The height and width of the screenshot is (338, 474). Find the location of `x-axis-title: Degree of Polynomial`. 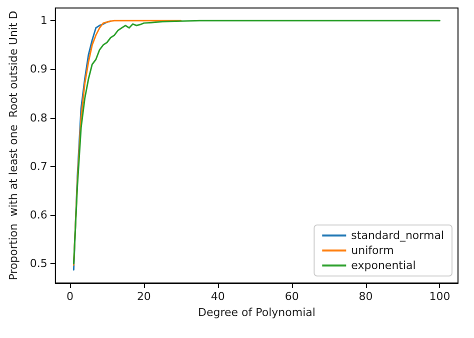

x-axis-title: Degree of Polynomial is located at coordinates (257, 312).